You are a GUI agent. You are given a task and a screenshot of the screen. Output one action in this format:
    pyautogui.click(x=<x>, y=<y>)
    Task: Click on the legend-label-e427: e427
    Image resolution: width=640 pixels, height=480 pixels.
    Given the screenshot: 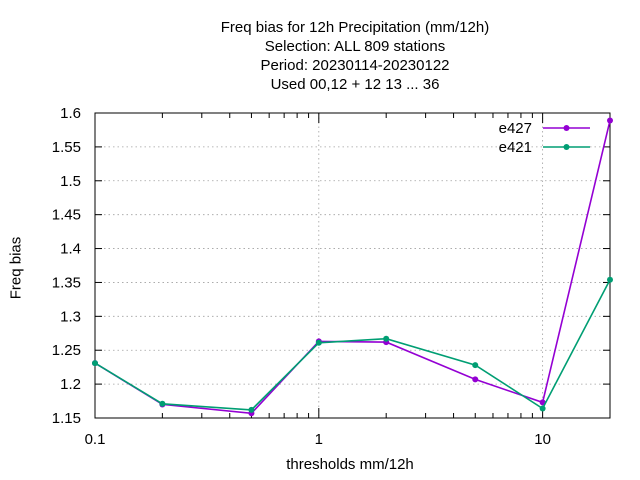 What is the action you would take?
    pyautogui.click(x=515, y=128)
    